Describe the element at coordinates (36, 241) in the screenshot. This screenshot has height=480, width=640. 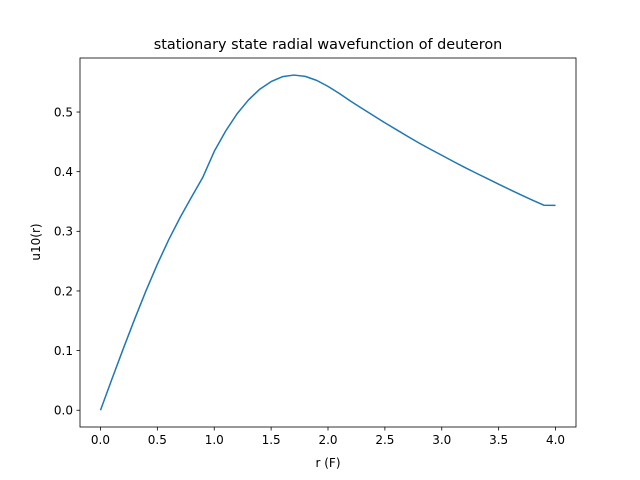
I see `y-axis-label: u10(r)` at that location.